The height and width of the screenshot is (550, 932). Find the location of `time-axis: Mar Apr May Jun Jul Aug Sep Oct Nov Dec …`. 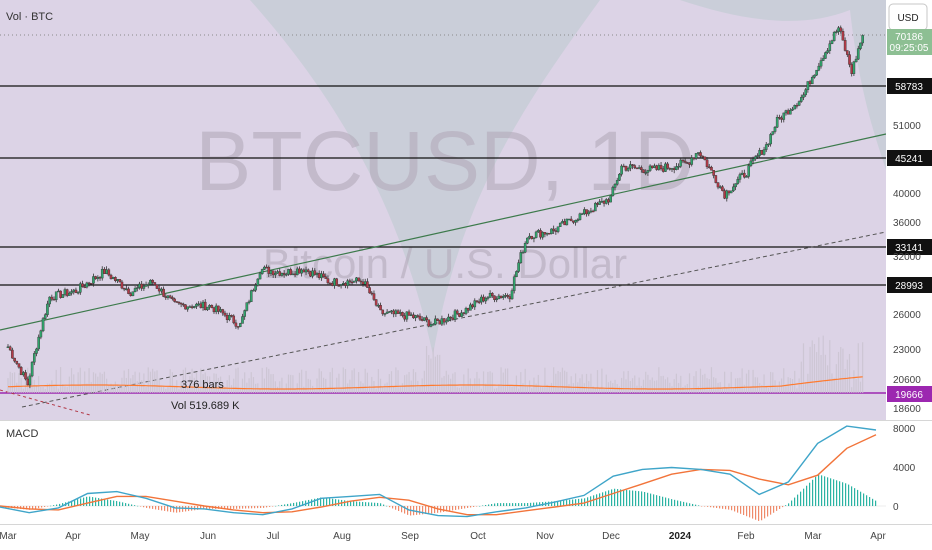

time-axis: Mar Apr May Jun Jul Aug Sep Oct Nov Dec … is located at coordinates (443, 536).